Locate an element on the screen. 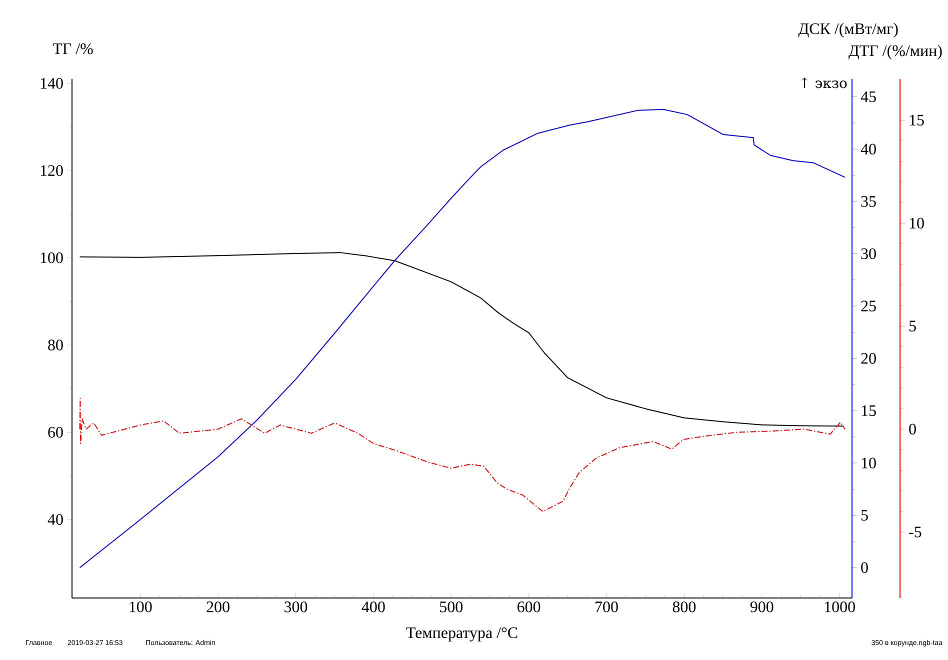 The width and height of the screenshot is (948, 660). y2-tick-label: 45 is located at coordinates (868, 96).